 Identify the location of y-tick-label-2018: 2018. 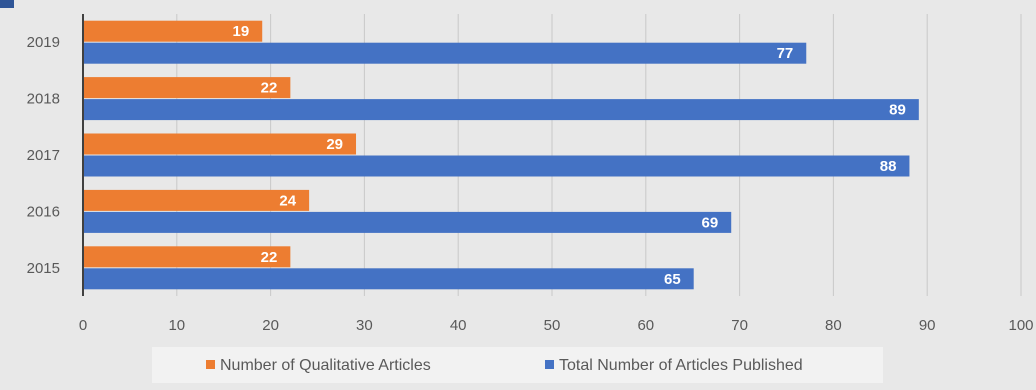
(43, 99).